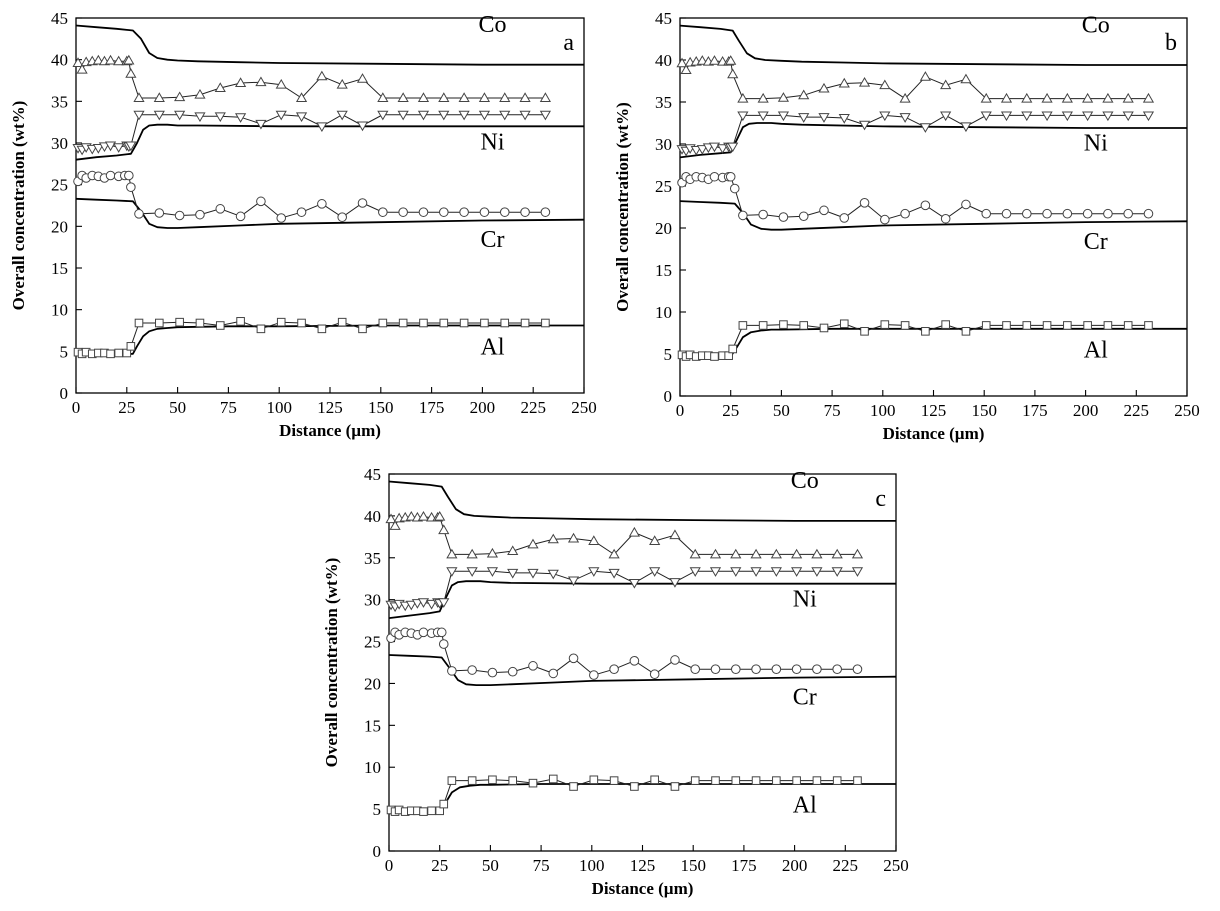  What do you see at coordinates (663, 228) in the screenshot?
I see `y-tick-label: 20` at bounding box center [663, 228].